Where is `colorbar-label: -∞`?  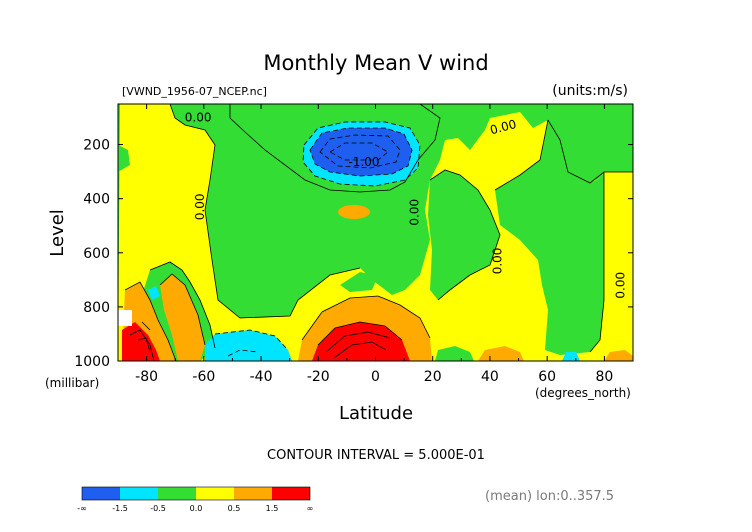 colorbar-label: -∞ is located at coordinates (82, 508).